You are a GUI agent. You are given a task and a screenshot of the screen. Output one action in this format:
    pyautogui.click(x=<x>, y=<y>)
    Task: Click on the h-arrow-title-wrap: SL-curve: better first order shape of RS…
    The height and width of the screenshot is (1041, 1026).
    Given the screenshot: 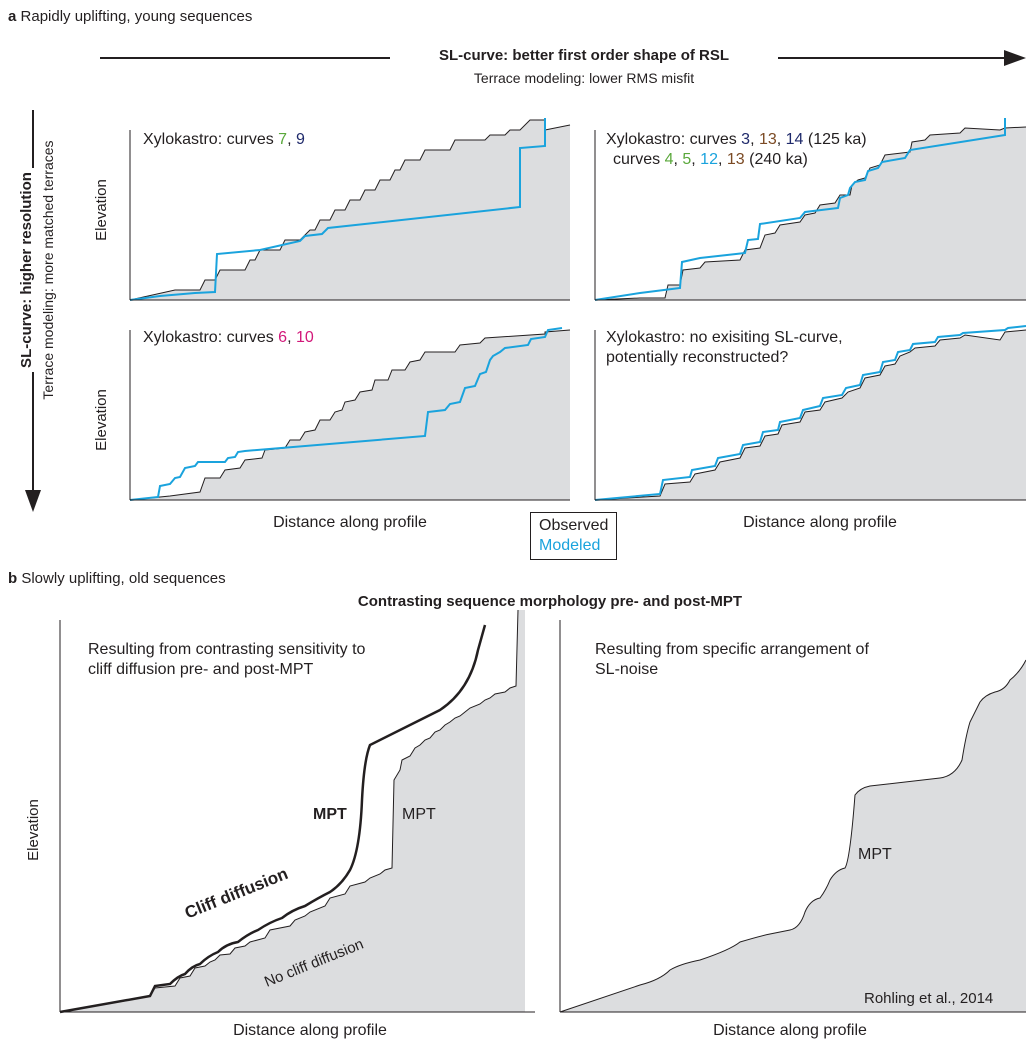 What is the action you would take?
    pyautogui.click(x=584, y=55)
    